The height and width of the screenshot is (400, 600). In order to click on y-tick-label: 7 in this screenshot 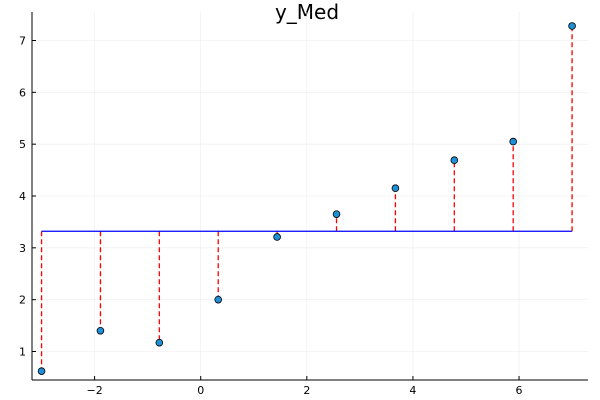, I will do `click(22, 41)`.